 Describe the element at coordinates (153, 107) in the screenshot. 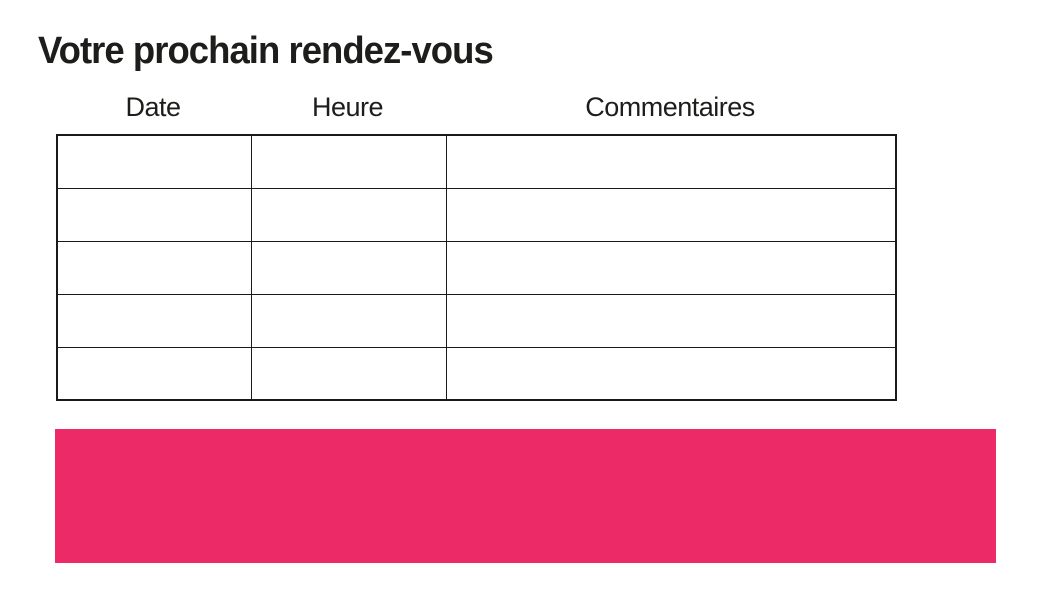

I see `column-header-date: Date` at that location.